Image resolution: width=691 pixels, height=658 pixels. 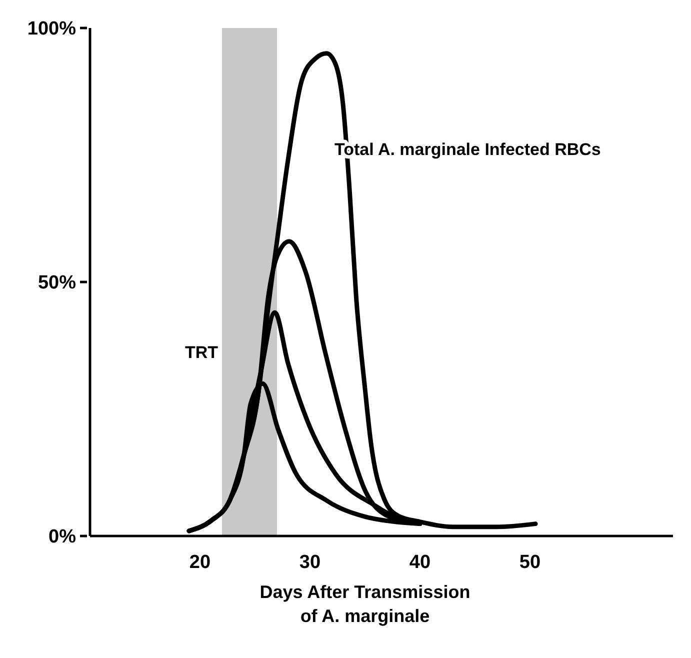 I want to click on y-tick-label: 100%, so click(x=51, y=29).